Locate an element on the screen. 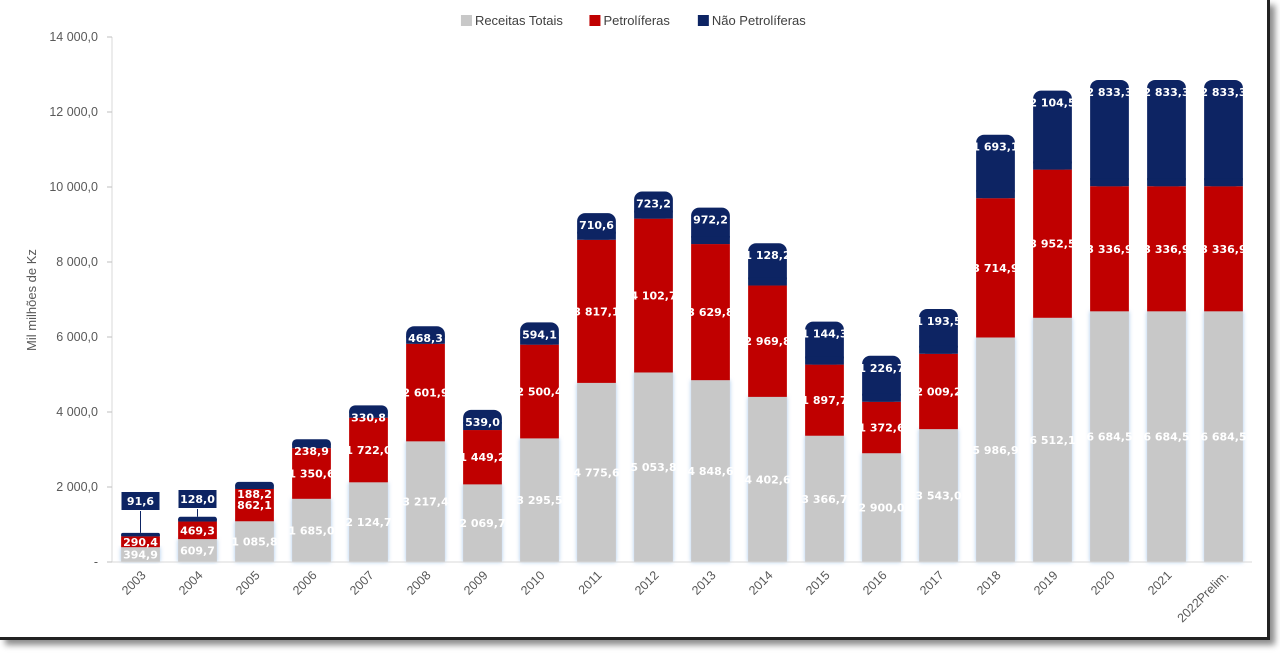 The height and width of the screenshot is (653, 1280). data-label: 3 629,8 is located at coordinates (710, 312).